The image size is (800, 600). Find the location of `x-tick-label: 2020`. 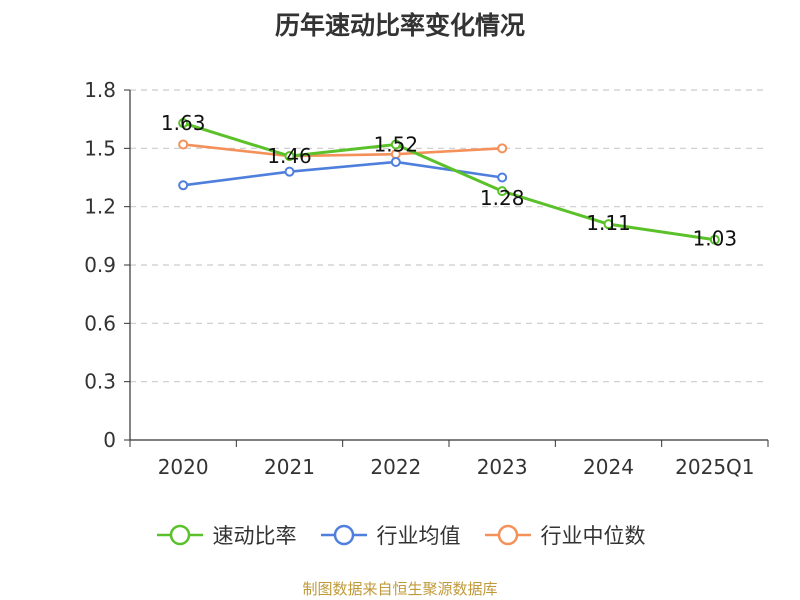

x-tick-label: 2020 is located at coordinates (183, 467).